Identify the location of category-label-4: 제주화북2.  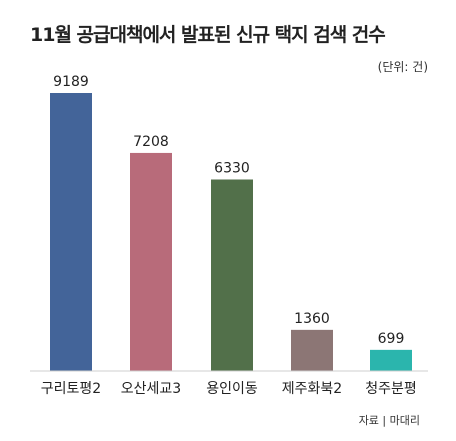
(312, 389).